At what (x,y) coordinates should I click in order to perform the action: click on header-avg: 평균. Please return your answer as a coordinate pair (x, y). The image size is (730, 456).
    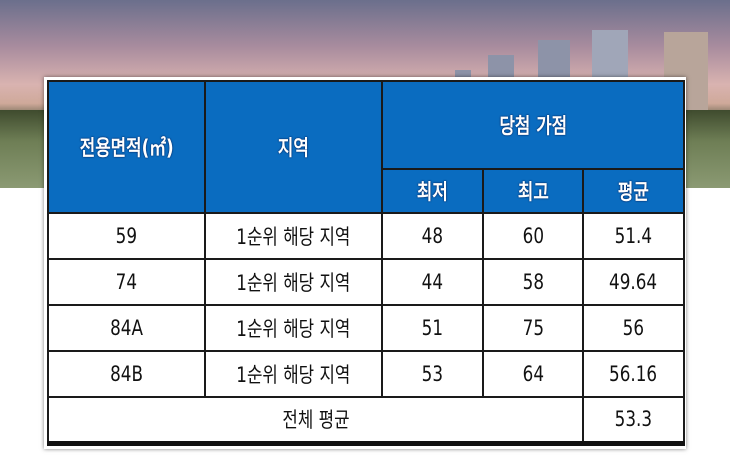
    Looking at the image, I should click on (633, 191).